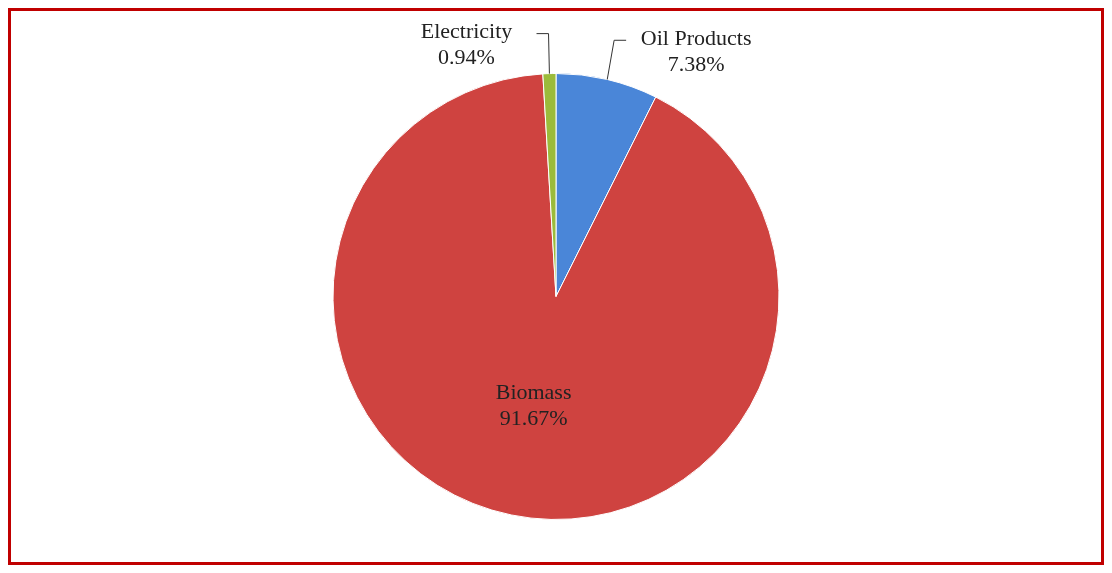 The image size is (1112, 573). Describe the element at coordinates (696, 64) in the screenshot. I see `data-label: 7.38%` at that location.